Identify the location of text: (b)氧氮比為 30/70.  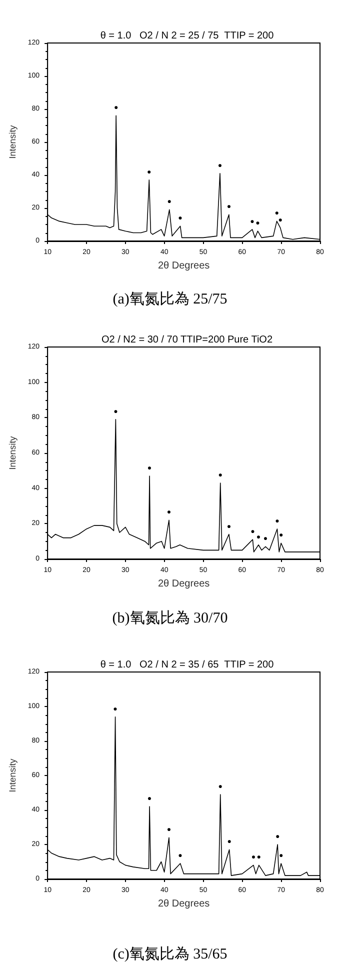
(170, 618).